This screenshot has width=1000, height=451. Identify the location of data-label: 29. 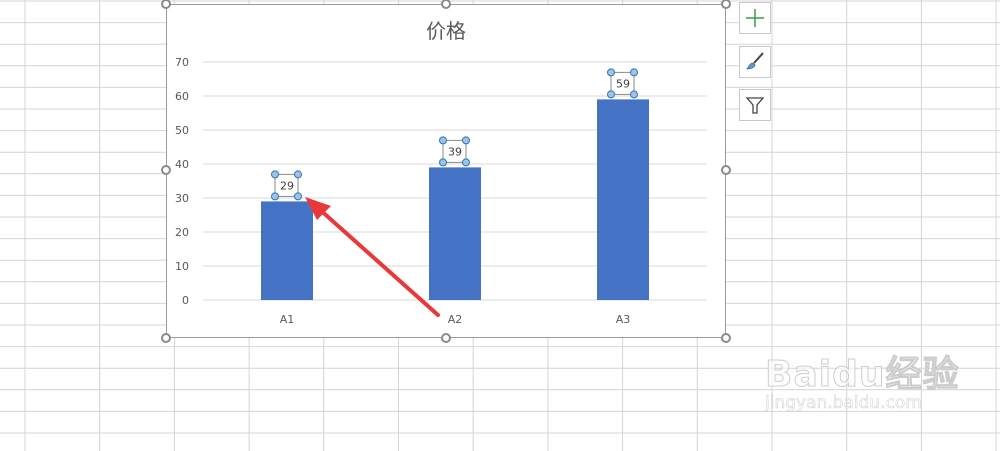
(287, 185).